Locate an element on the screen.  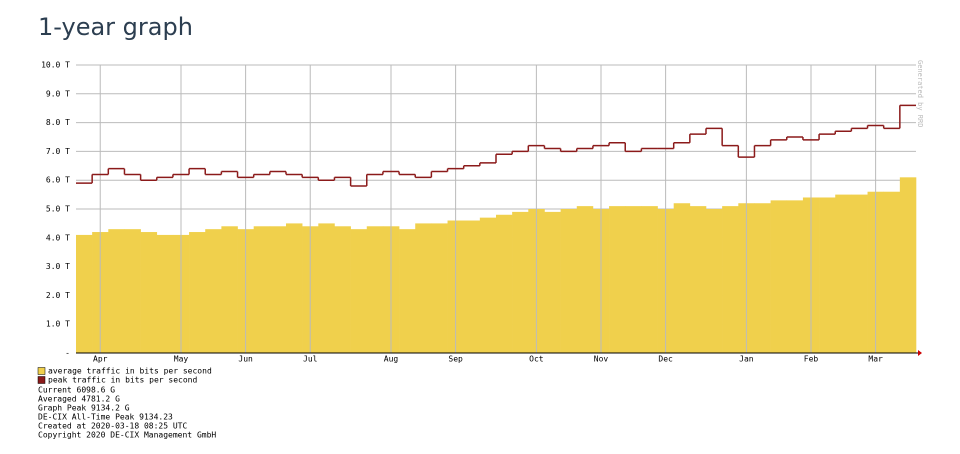
axis-arrow is located at coordinates (920, 353).